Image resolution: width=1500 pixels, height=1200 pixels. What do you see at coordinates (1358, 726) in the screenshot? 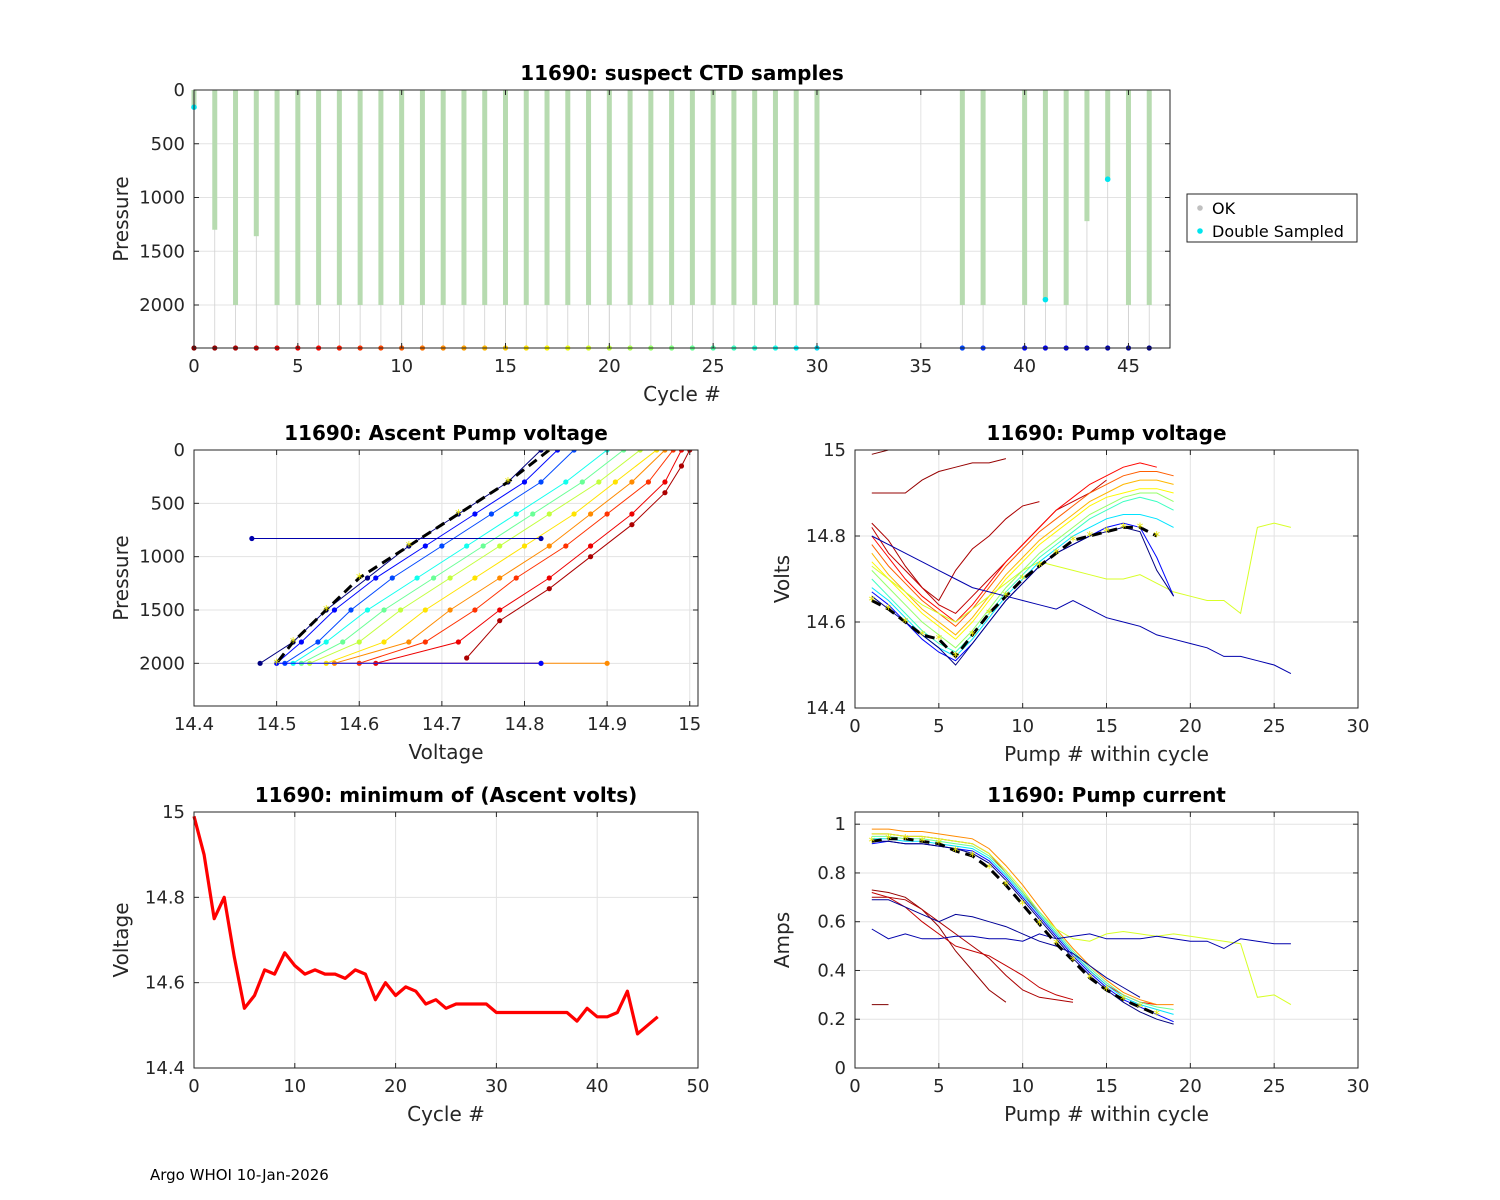
I see `pv-xtick-label: 30` at bounding box center [1358, 726].